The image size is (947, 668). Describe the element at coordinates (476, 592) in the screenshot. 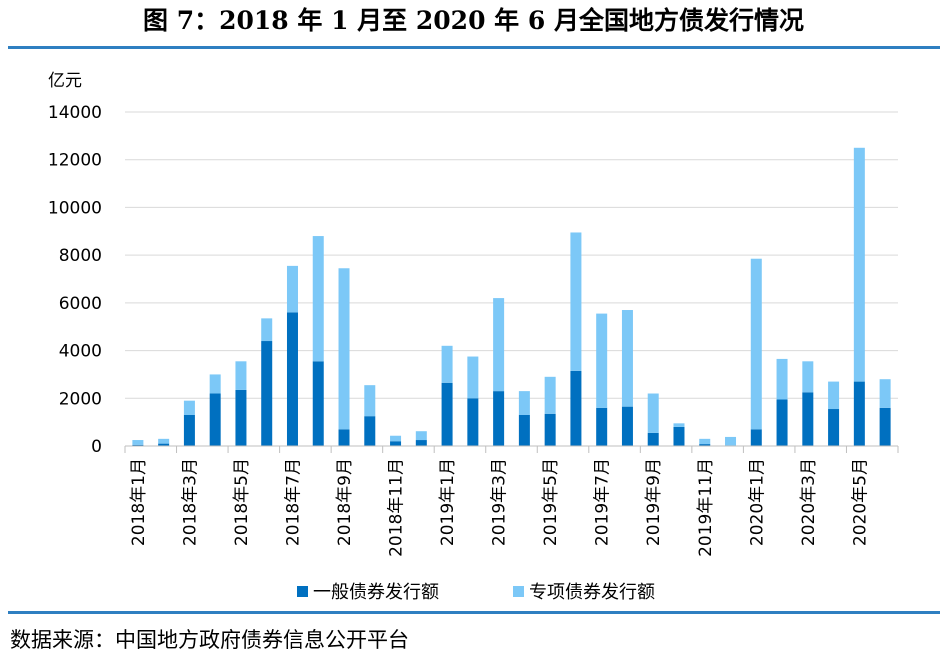

I see `legend: 一般债券发行额 专项债券发行额` at that location.